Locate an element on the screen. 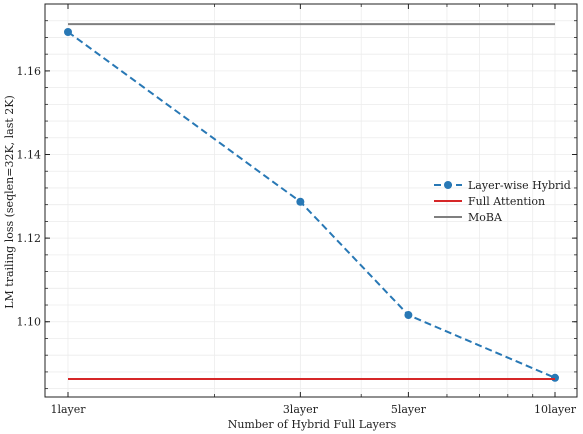 The width and height of the screenshot is (583, 434). x-tick-label: 5layer is located at coordinates (409, 409).